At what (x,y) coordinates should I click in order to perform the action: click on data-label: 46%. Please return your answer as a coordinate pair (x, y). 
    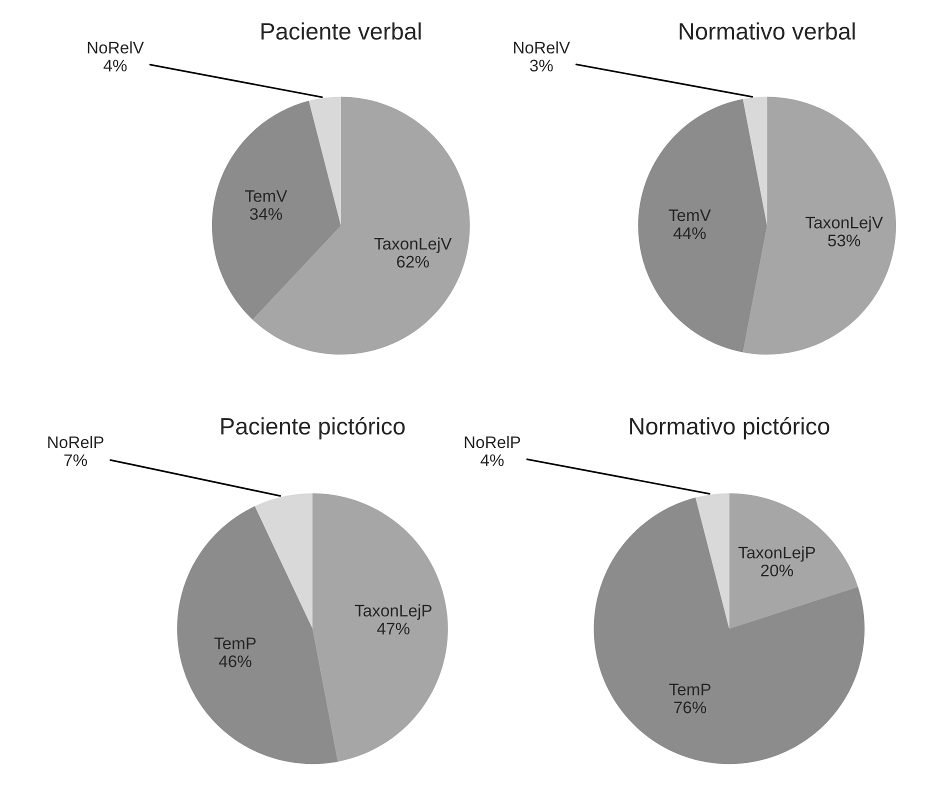
    Looking at the image, I should click on (235, 661).